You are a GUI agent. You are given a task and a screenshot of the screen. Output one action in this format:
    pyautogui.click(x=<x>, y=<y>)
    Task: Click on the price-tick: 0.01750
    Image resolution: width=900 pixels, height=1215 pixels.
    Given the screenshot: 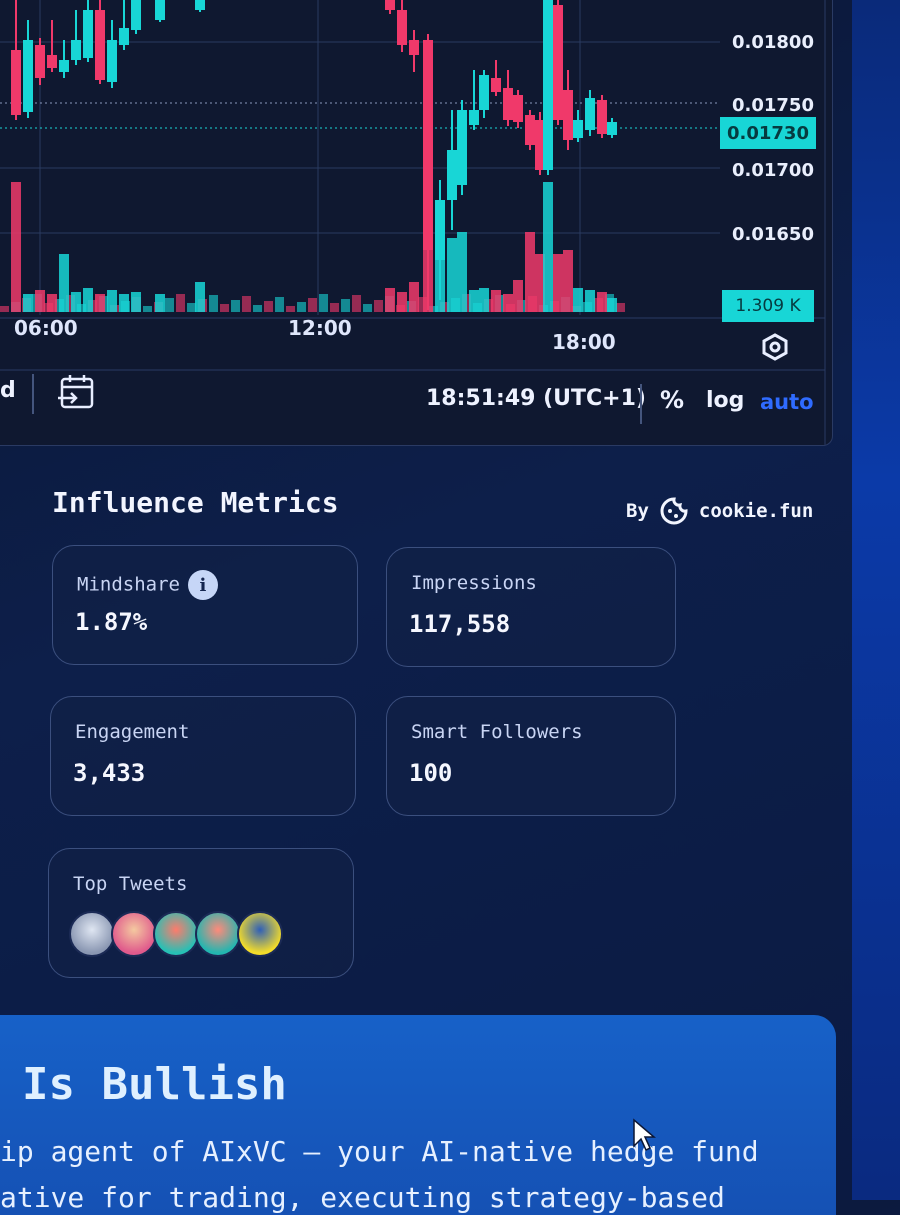 What is the action you would take?
    pyautogui.click(x=773, y=105)
    